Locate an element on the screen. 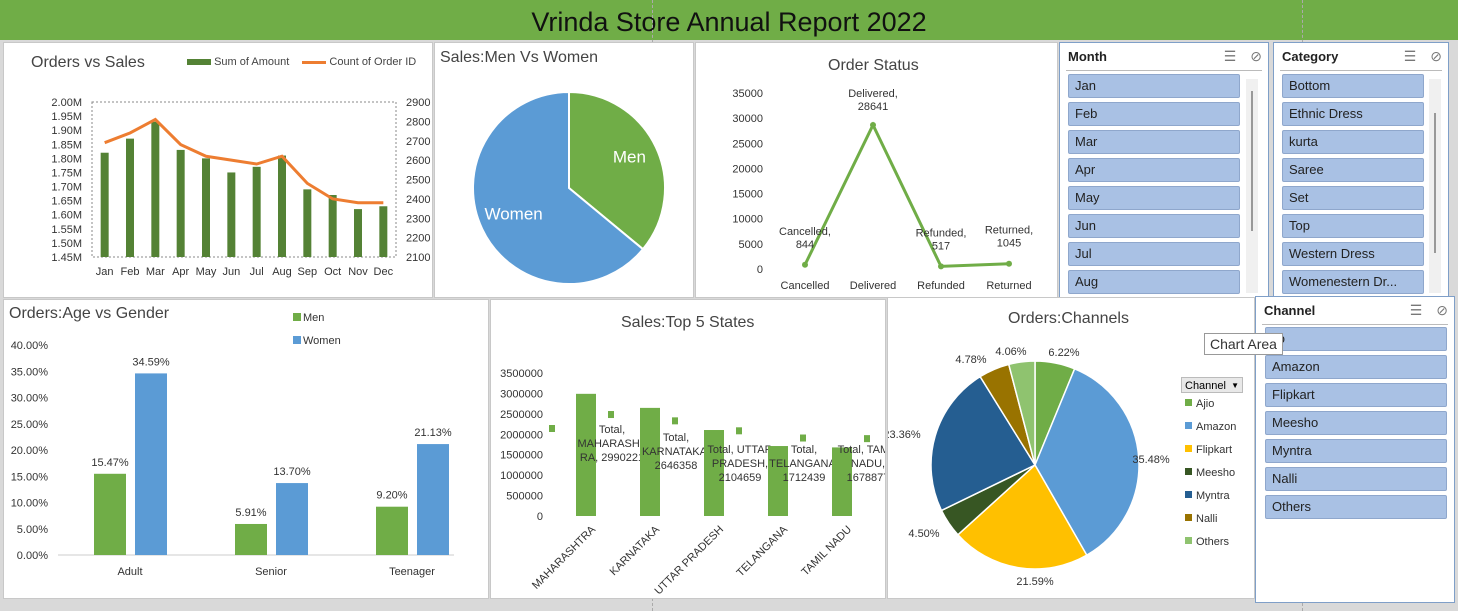 The width and height of the screenshot is (1458, 611). slicer-item: Bottom is located at coordinates (1353, 86).